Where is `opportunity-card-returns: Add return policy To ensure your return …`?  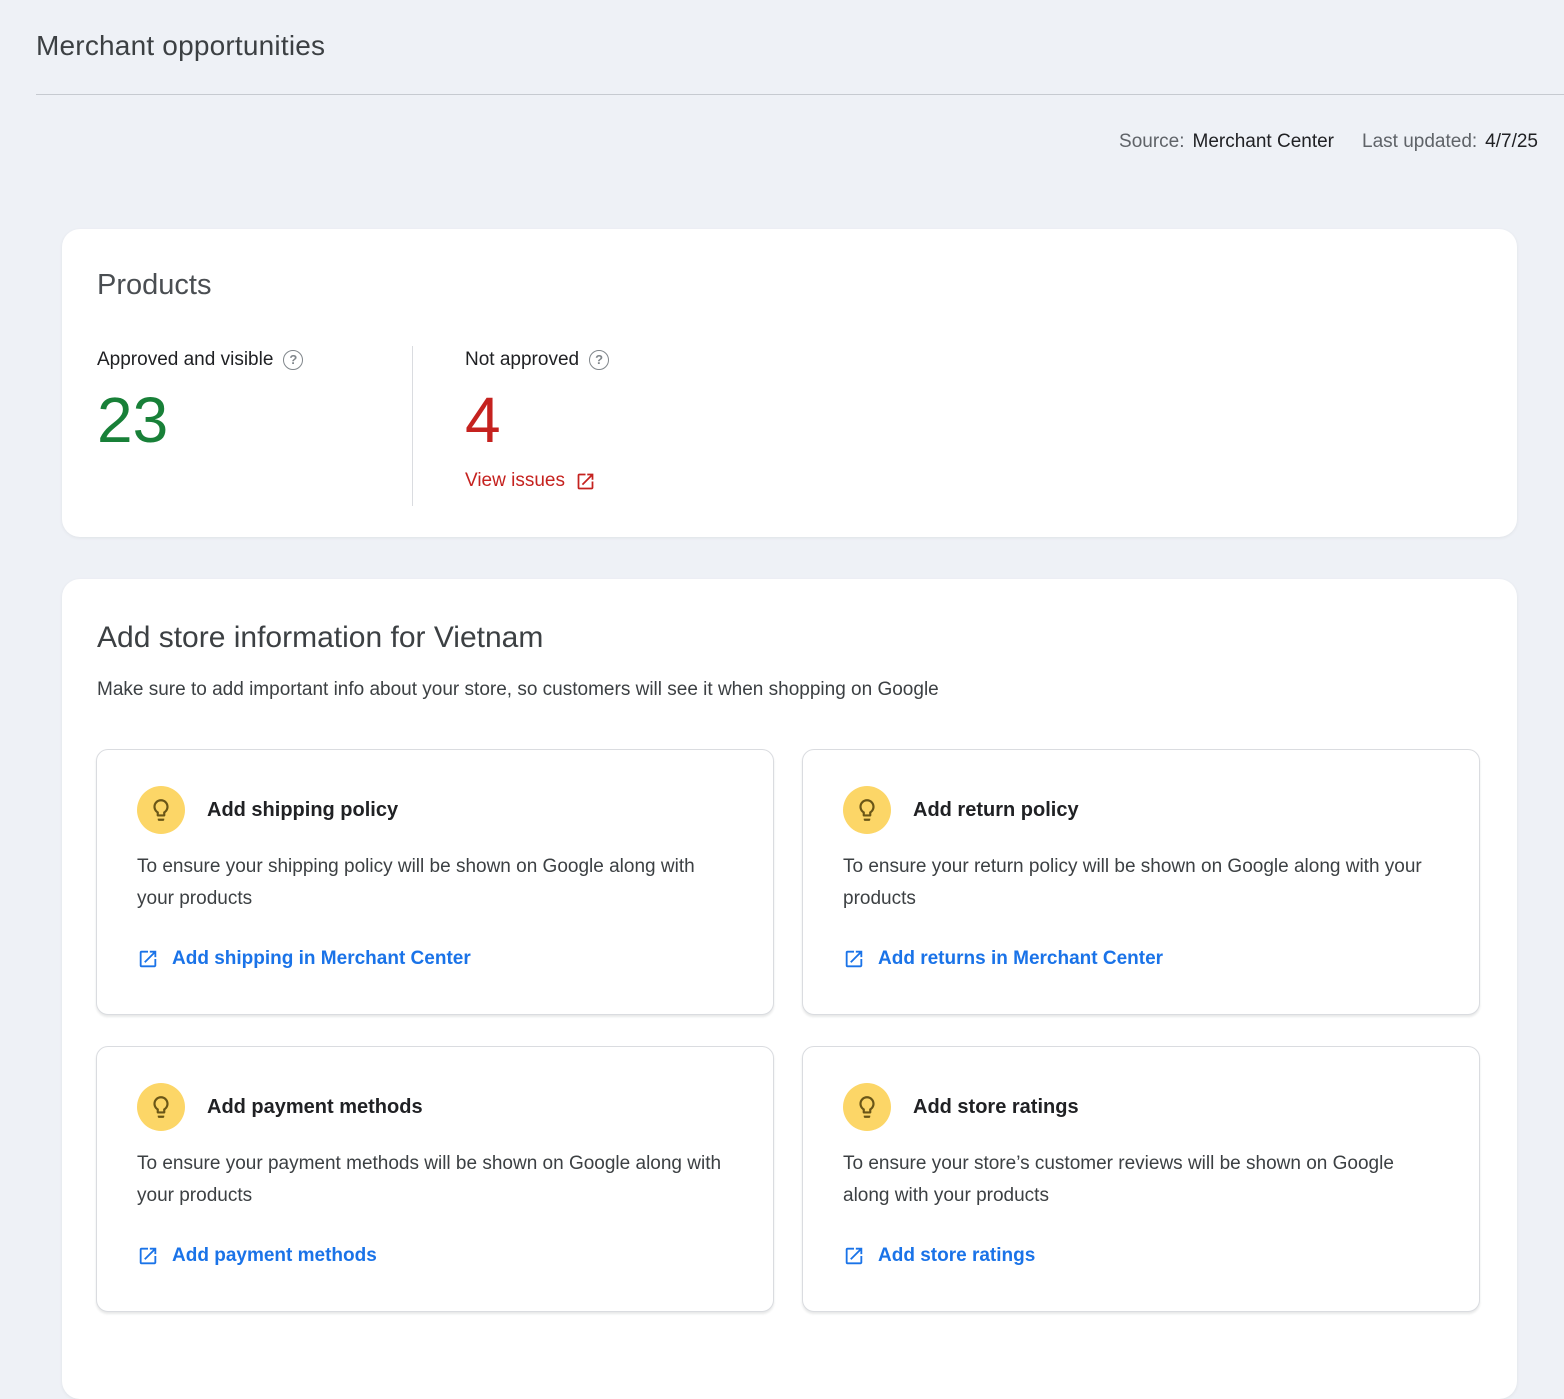 opportunity-card-returns: Add return policy To ensure your return … is located at coordinates (1141, 882).